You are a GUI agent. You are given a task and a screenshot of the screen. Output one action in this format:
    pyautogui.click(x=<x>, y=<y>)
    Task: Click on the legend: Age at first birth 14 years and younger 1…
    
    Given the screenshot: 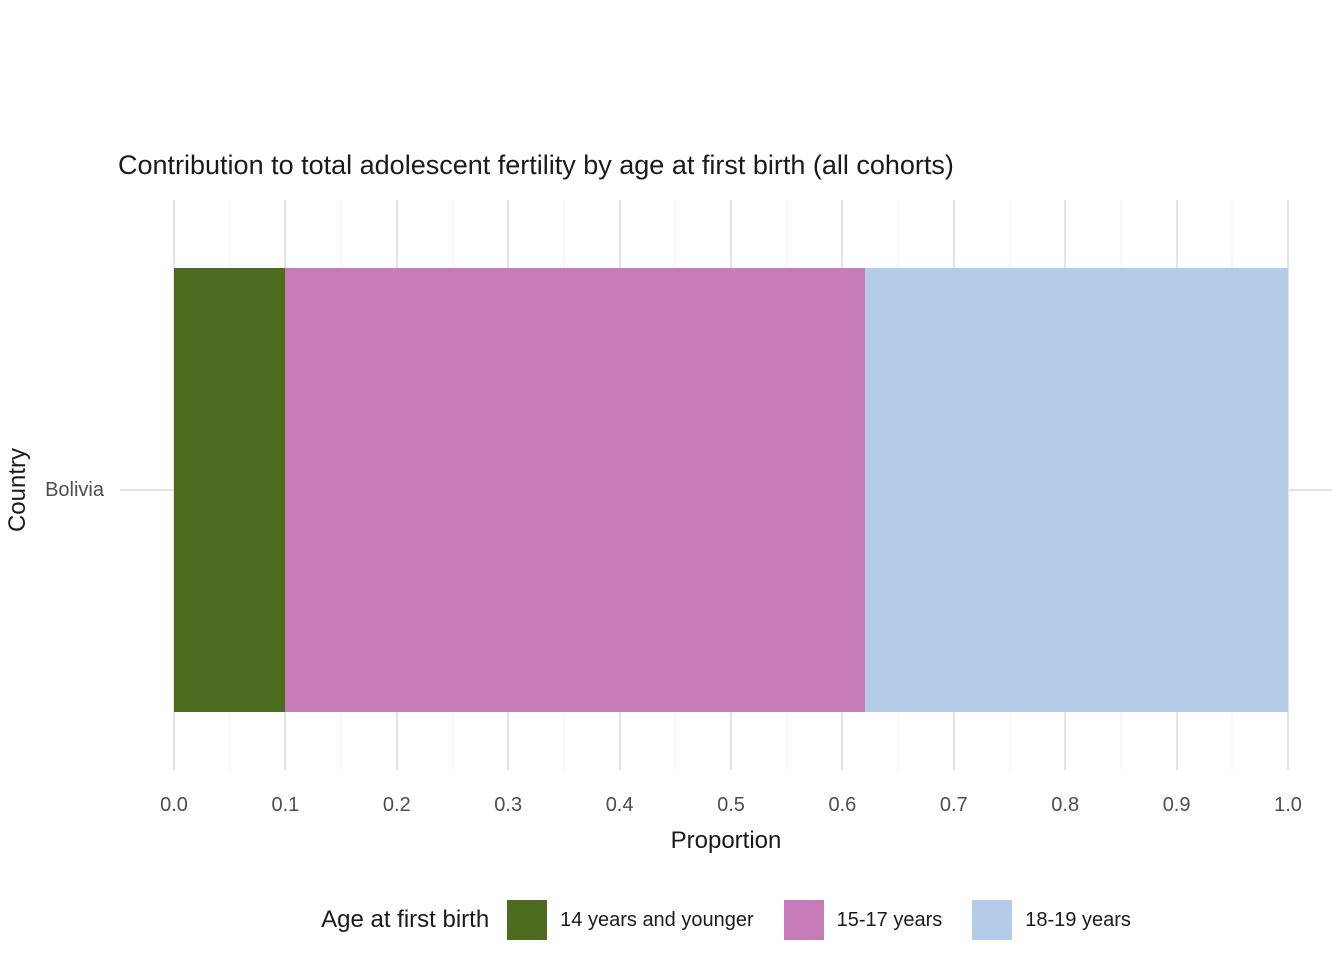 What is the action you would take?
    pyautogui.click(x=726, y=920)
    